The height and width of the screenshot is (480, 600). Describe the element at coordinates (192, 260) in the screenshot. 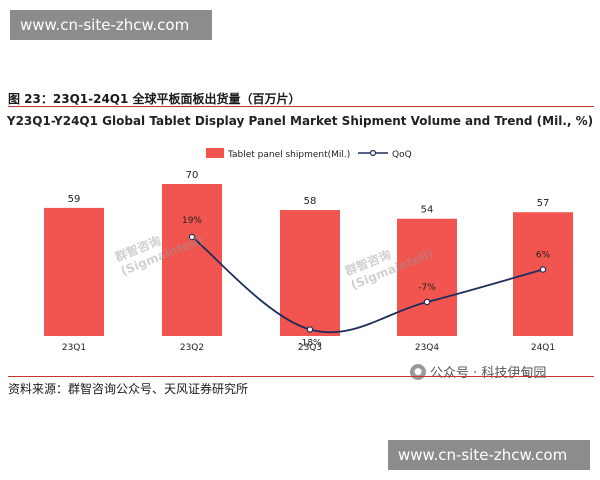

I see `bar-23Q2` at that location.